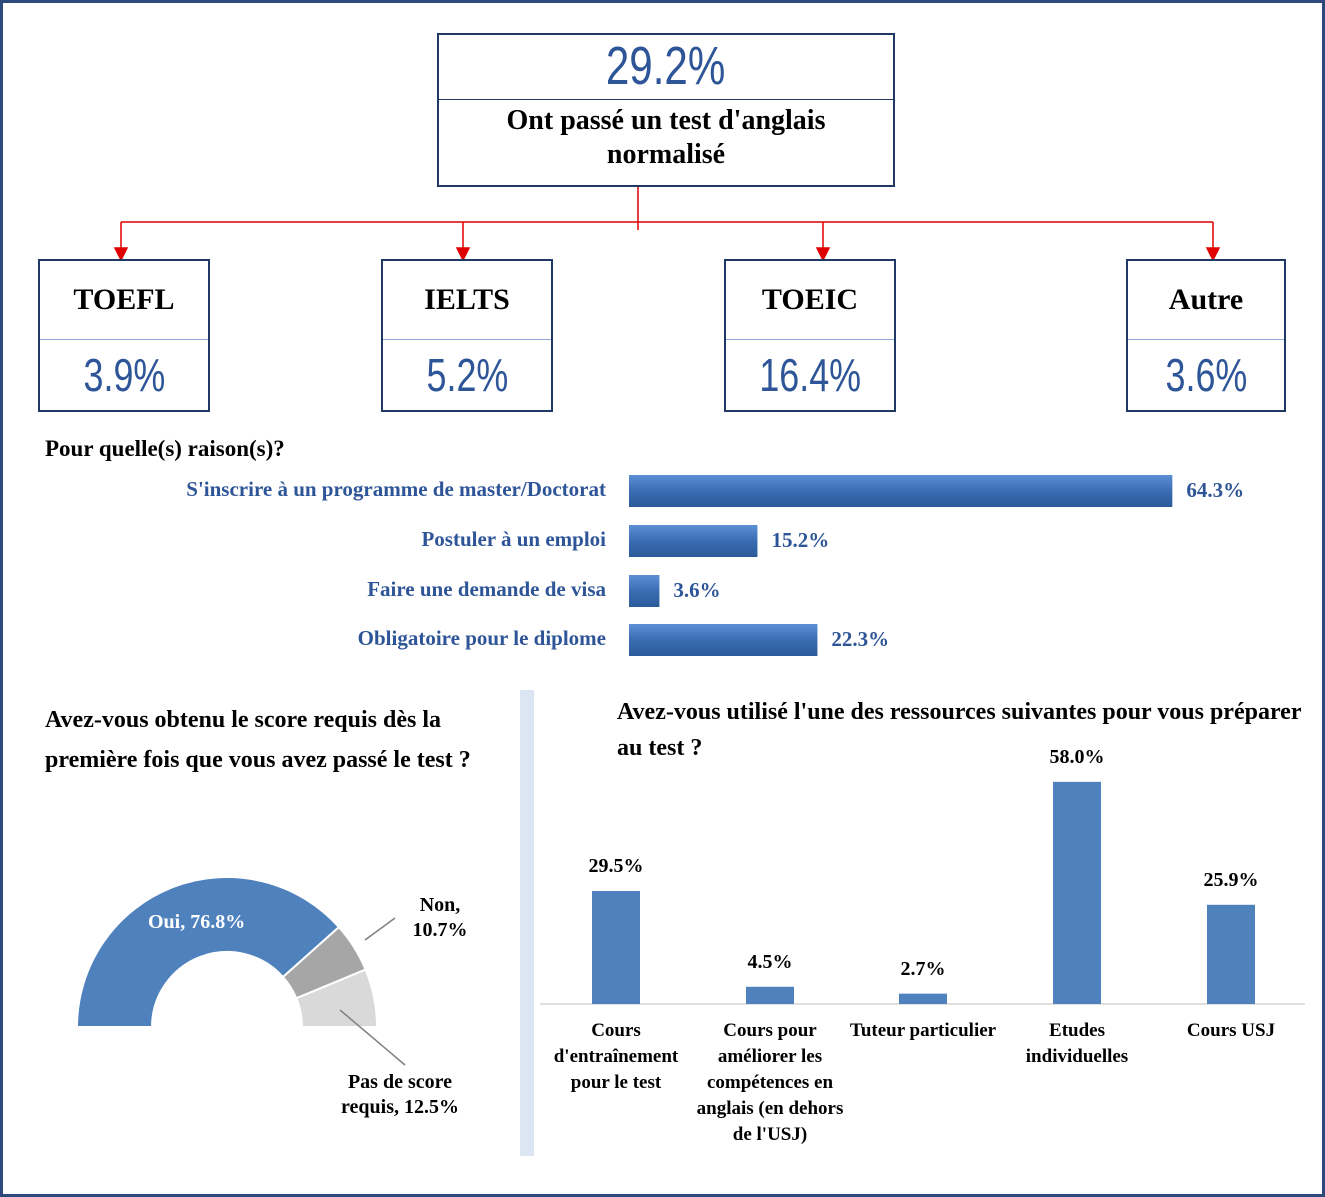 The image size is (1325, 1197). I want to click on summary-text: Ont passé un test d'anglais normalisé, so click(666, 137).